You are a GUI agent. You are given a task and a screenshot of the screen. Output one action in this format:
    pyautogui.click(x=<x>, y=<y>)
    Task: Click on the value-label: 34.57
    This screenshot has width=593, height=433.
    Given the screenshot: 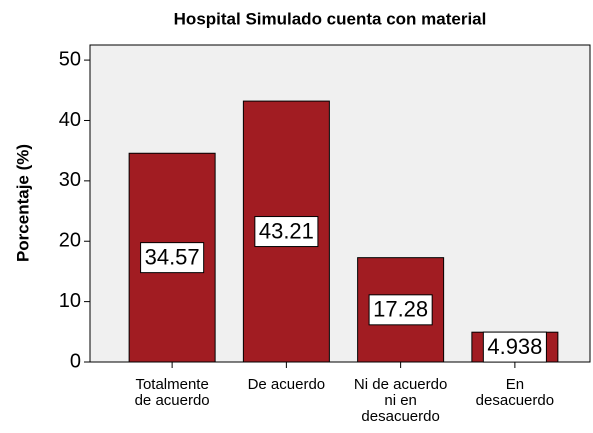 What is the action you would take?
    pyautogui.click(x=172, y=256)
    